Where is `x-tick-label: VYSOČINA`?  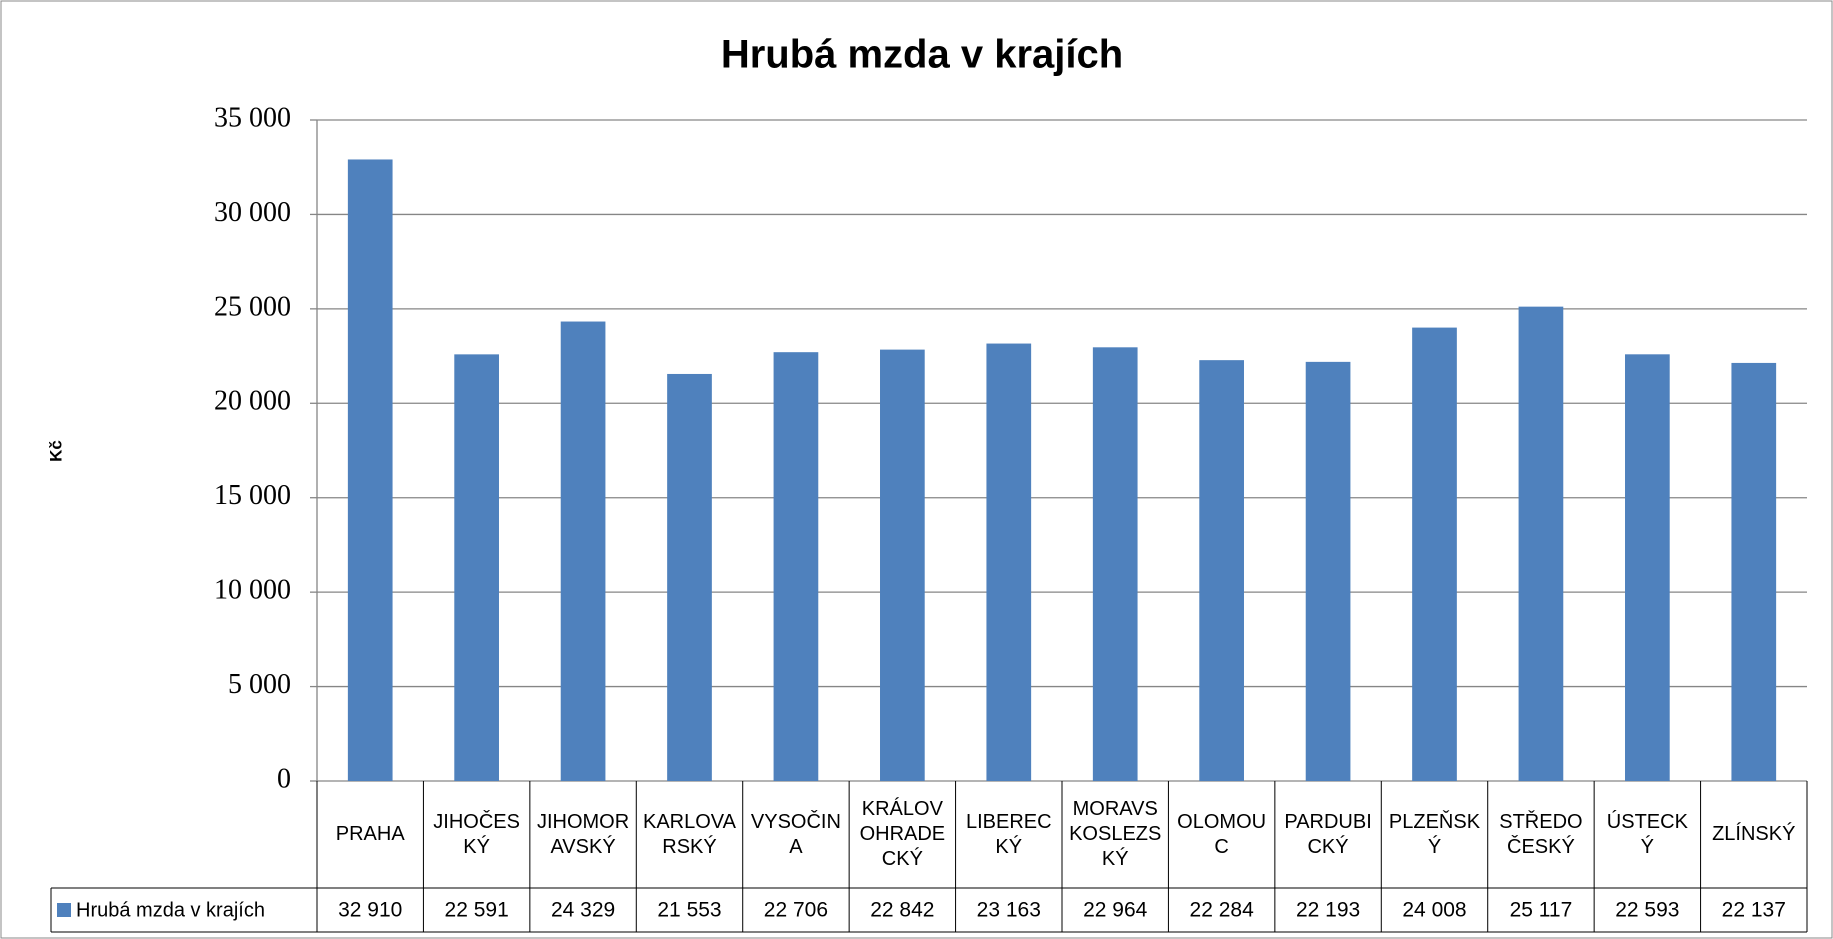 x-tick-label: VYSOČINA is located at coordinates (795, 834).